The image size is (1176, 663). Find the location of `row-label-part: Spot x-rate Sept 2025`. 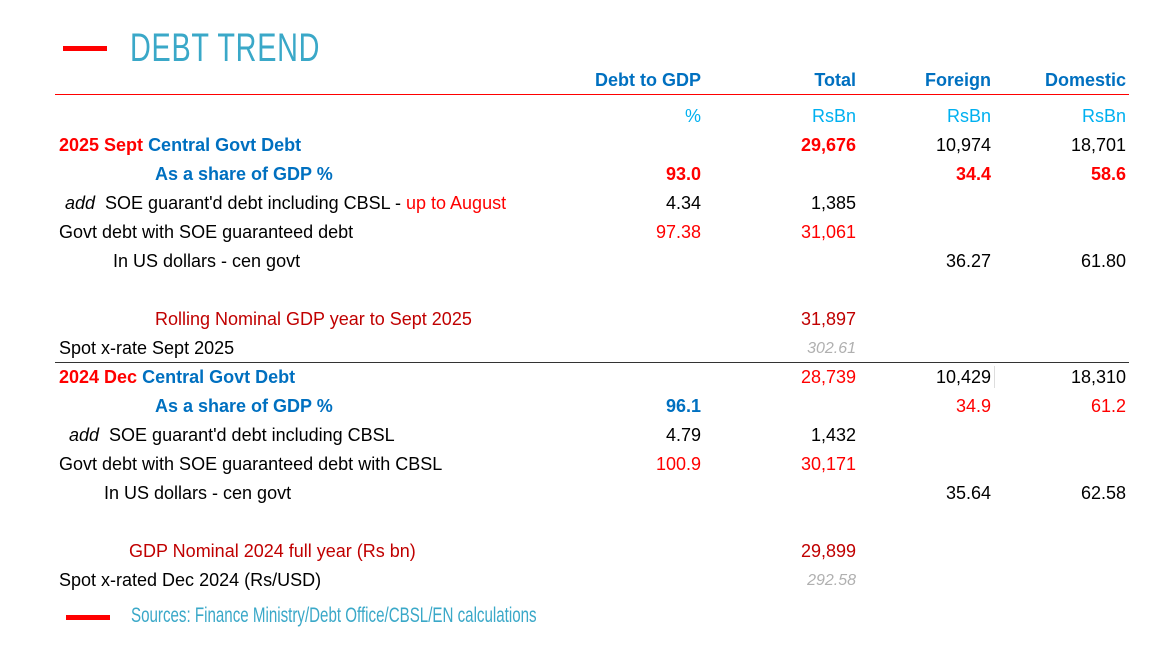

row-label-part: Spot x-rate Sept 2025 is located at coordinates (147, 348).